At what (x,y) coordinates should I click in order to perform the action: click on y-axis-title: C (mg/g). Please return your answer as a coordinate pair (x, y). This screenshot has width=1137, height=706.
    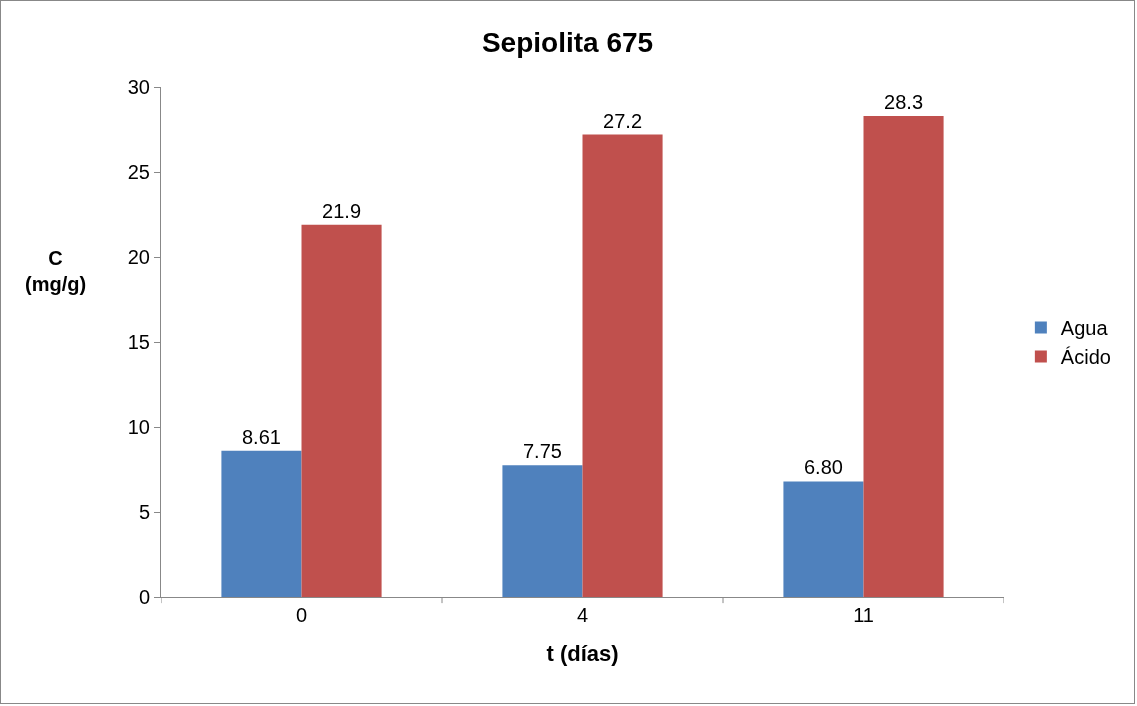
    Looking at the image, I should click on (56, 271).